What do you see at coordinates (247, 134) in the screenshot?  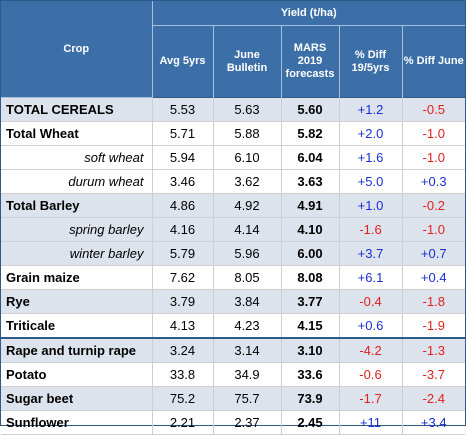 I see `june-bulletin-cell: 5.88` at bounding box center [247, 134].